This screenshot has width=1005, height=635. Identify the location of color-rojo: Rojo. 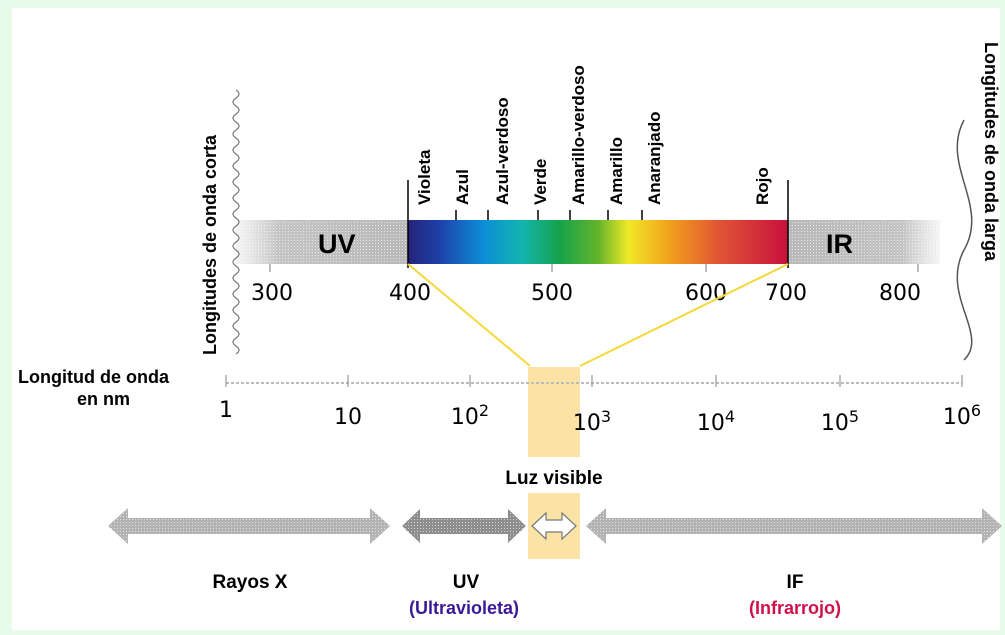
(762, 186).